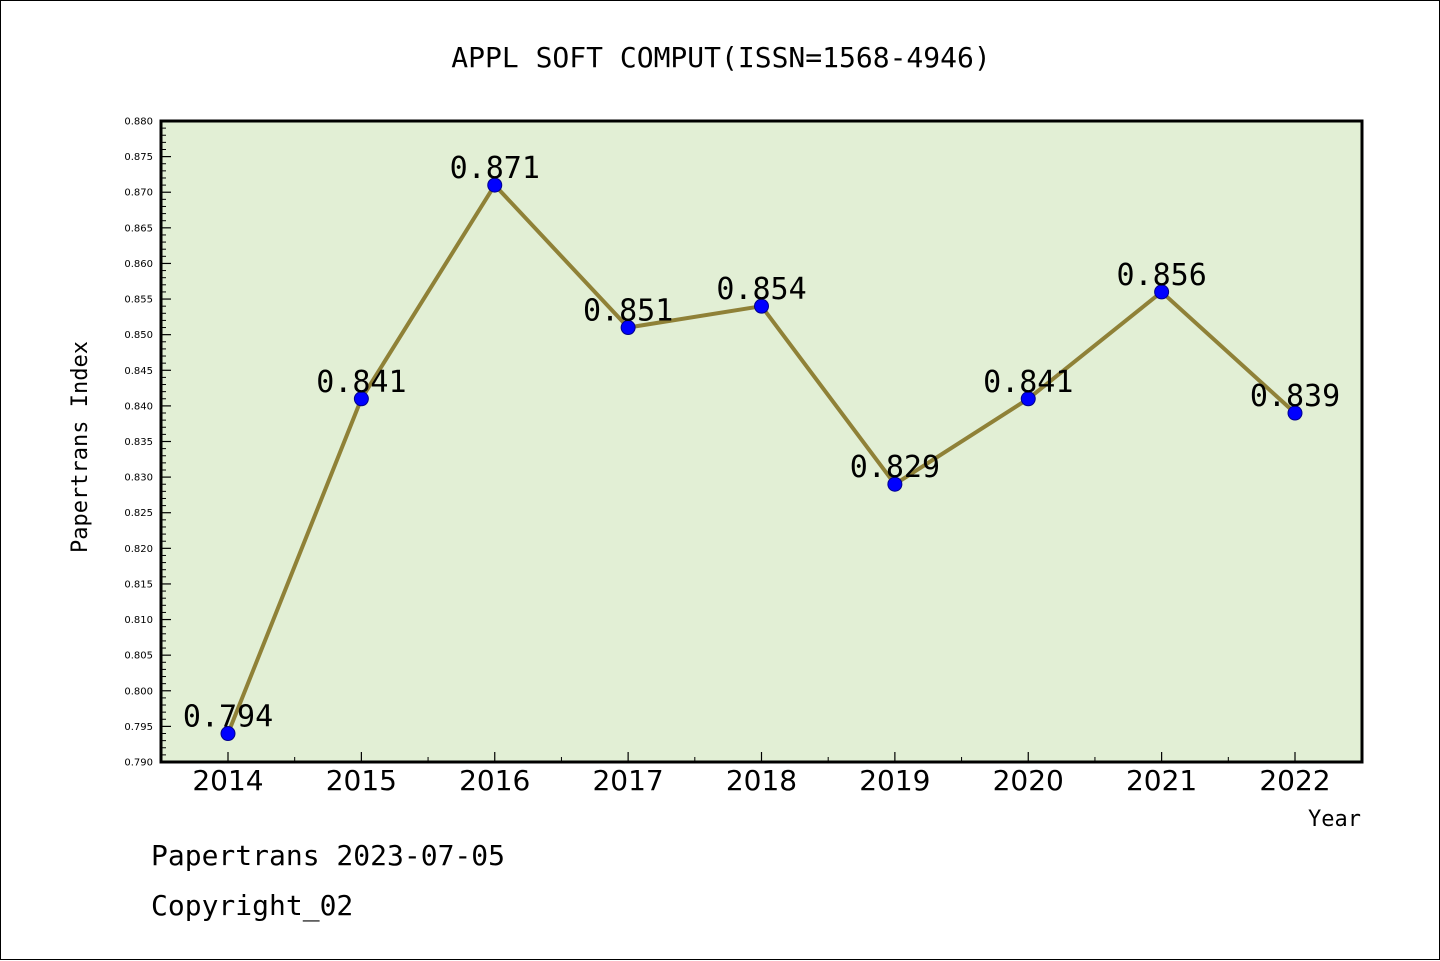 The width and height of the screenshot is (1440, 961). What do you see at coordinates (138, 691) in the screenshot?
I see `y-tick-label: 0.800` at bounding box center [138, 691].